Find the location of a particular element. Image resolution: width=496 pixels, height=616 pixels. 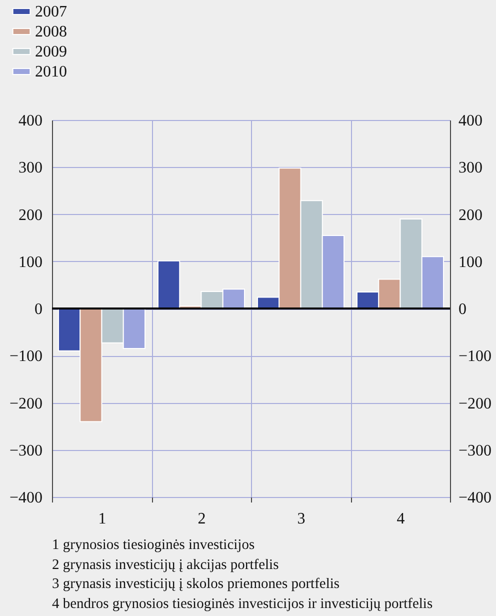

y-tick-label: 300 is located at coordinates (30, 168).